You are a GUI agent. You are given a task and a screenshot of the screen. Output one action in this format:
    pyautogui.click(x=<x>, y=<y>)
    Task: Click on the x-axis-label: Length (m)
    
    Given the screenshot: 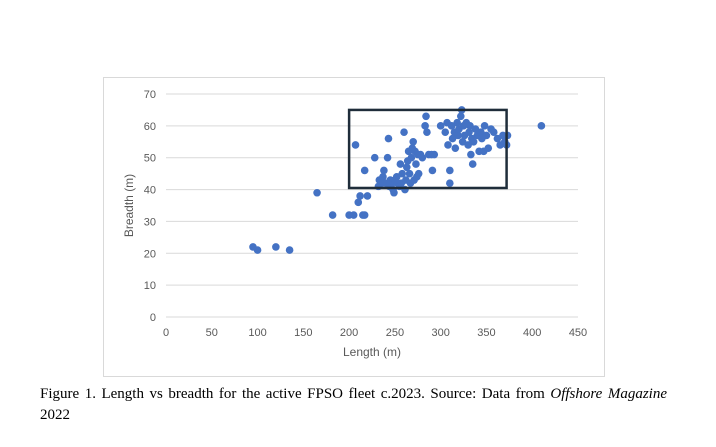 What is the action you would take?
    pyautogui.click(x=372, y=352)
    